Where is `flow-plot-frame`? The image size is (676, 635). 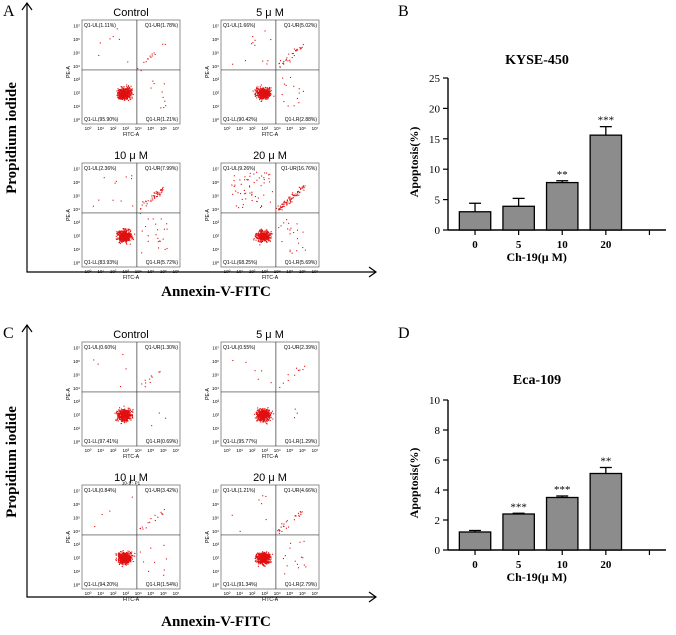
flow-plot-frame is located at coordinates (131, 394).